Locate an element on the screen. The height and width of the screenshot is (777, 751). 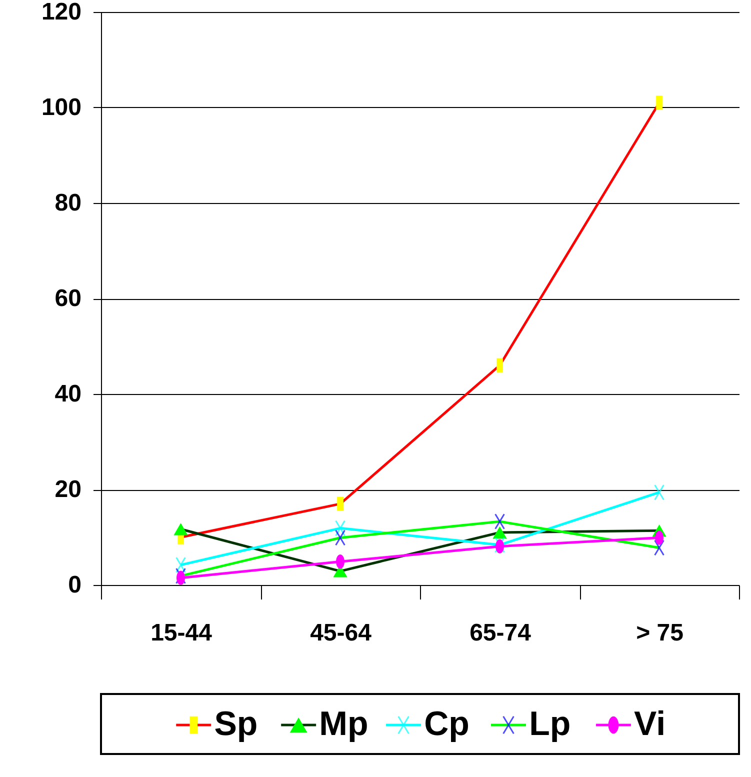
x-tick-label: 65-74 is located at coordinates (501, 633).